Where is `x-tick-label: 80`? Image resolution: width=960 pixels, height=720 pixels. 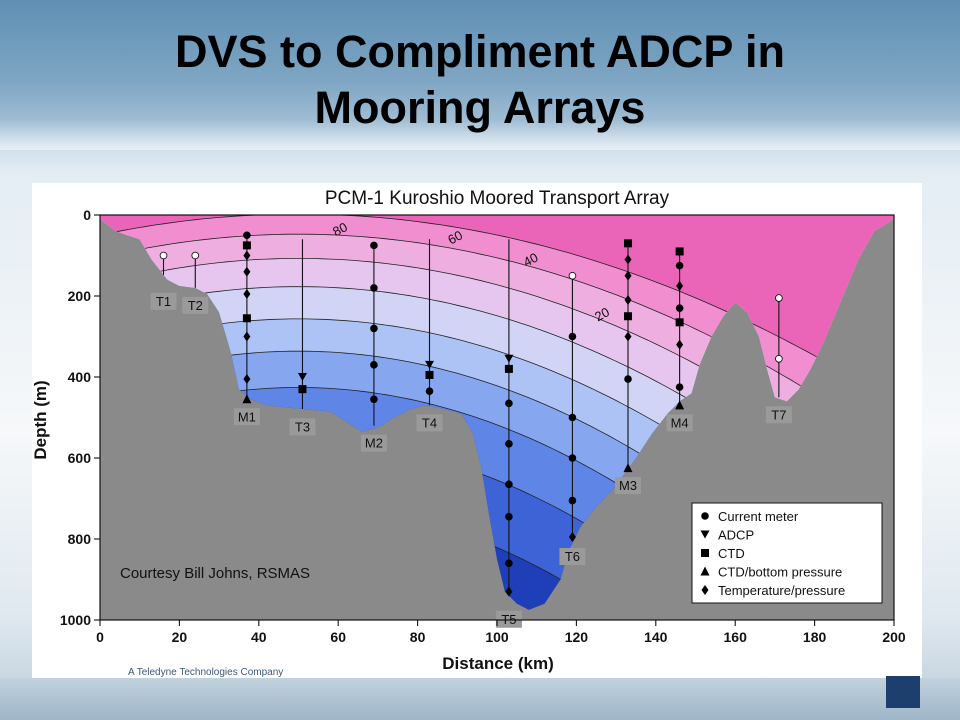
x-tick-label: 80 is located at coordinates (418, 637).